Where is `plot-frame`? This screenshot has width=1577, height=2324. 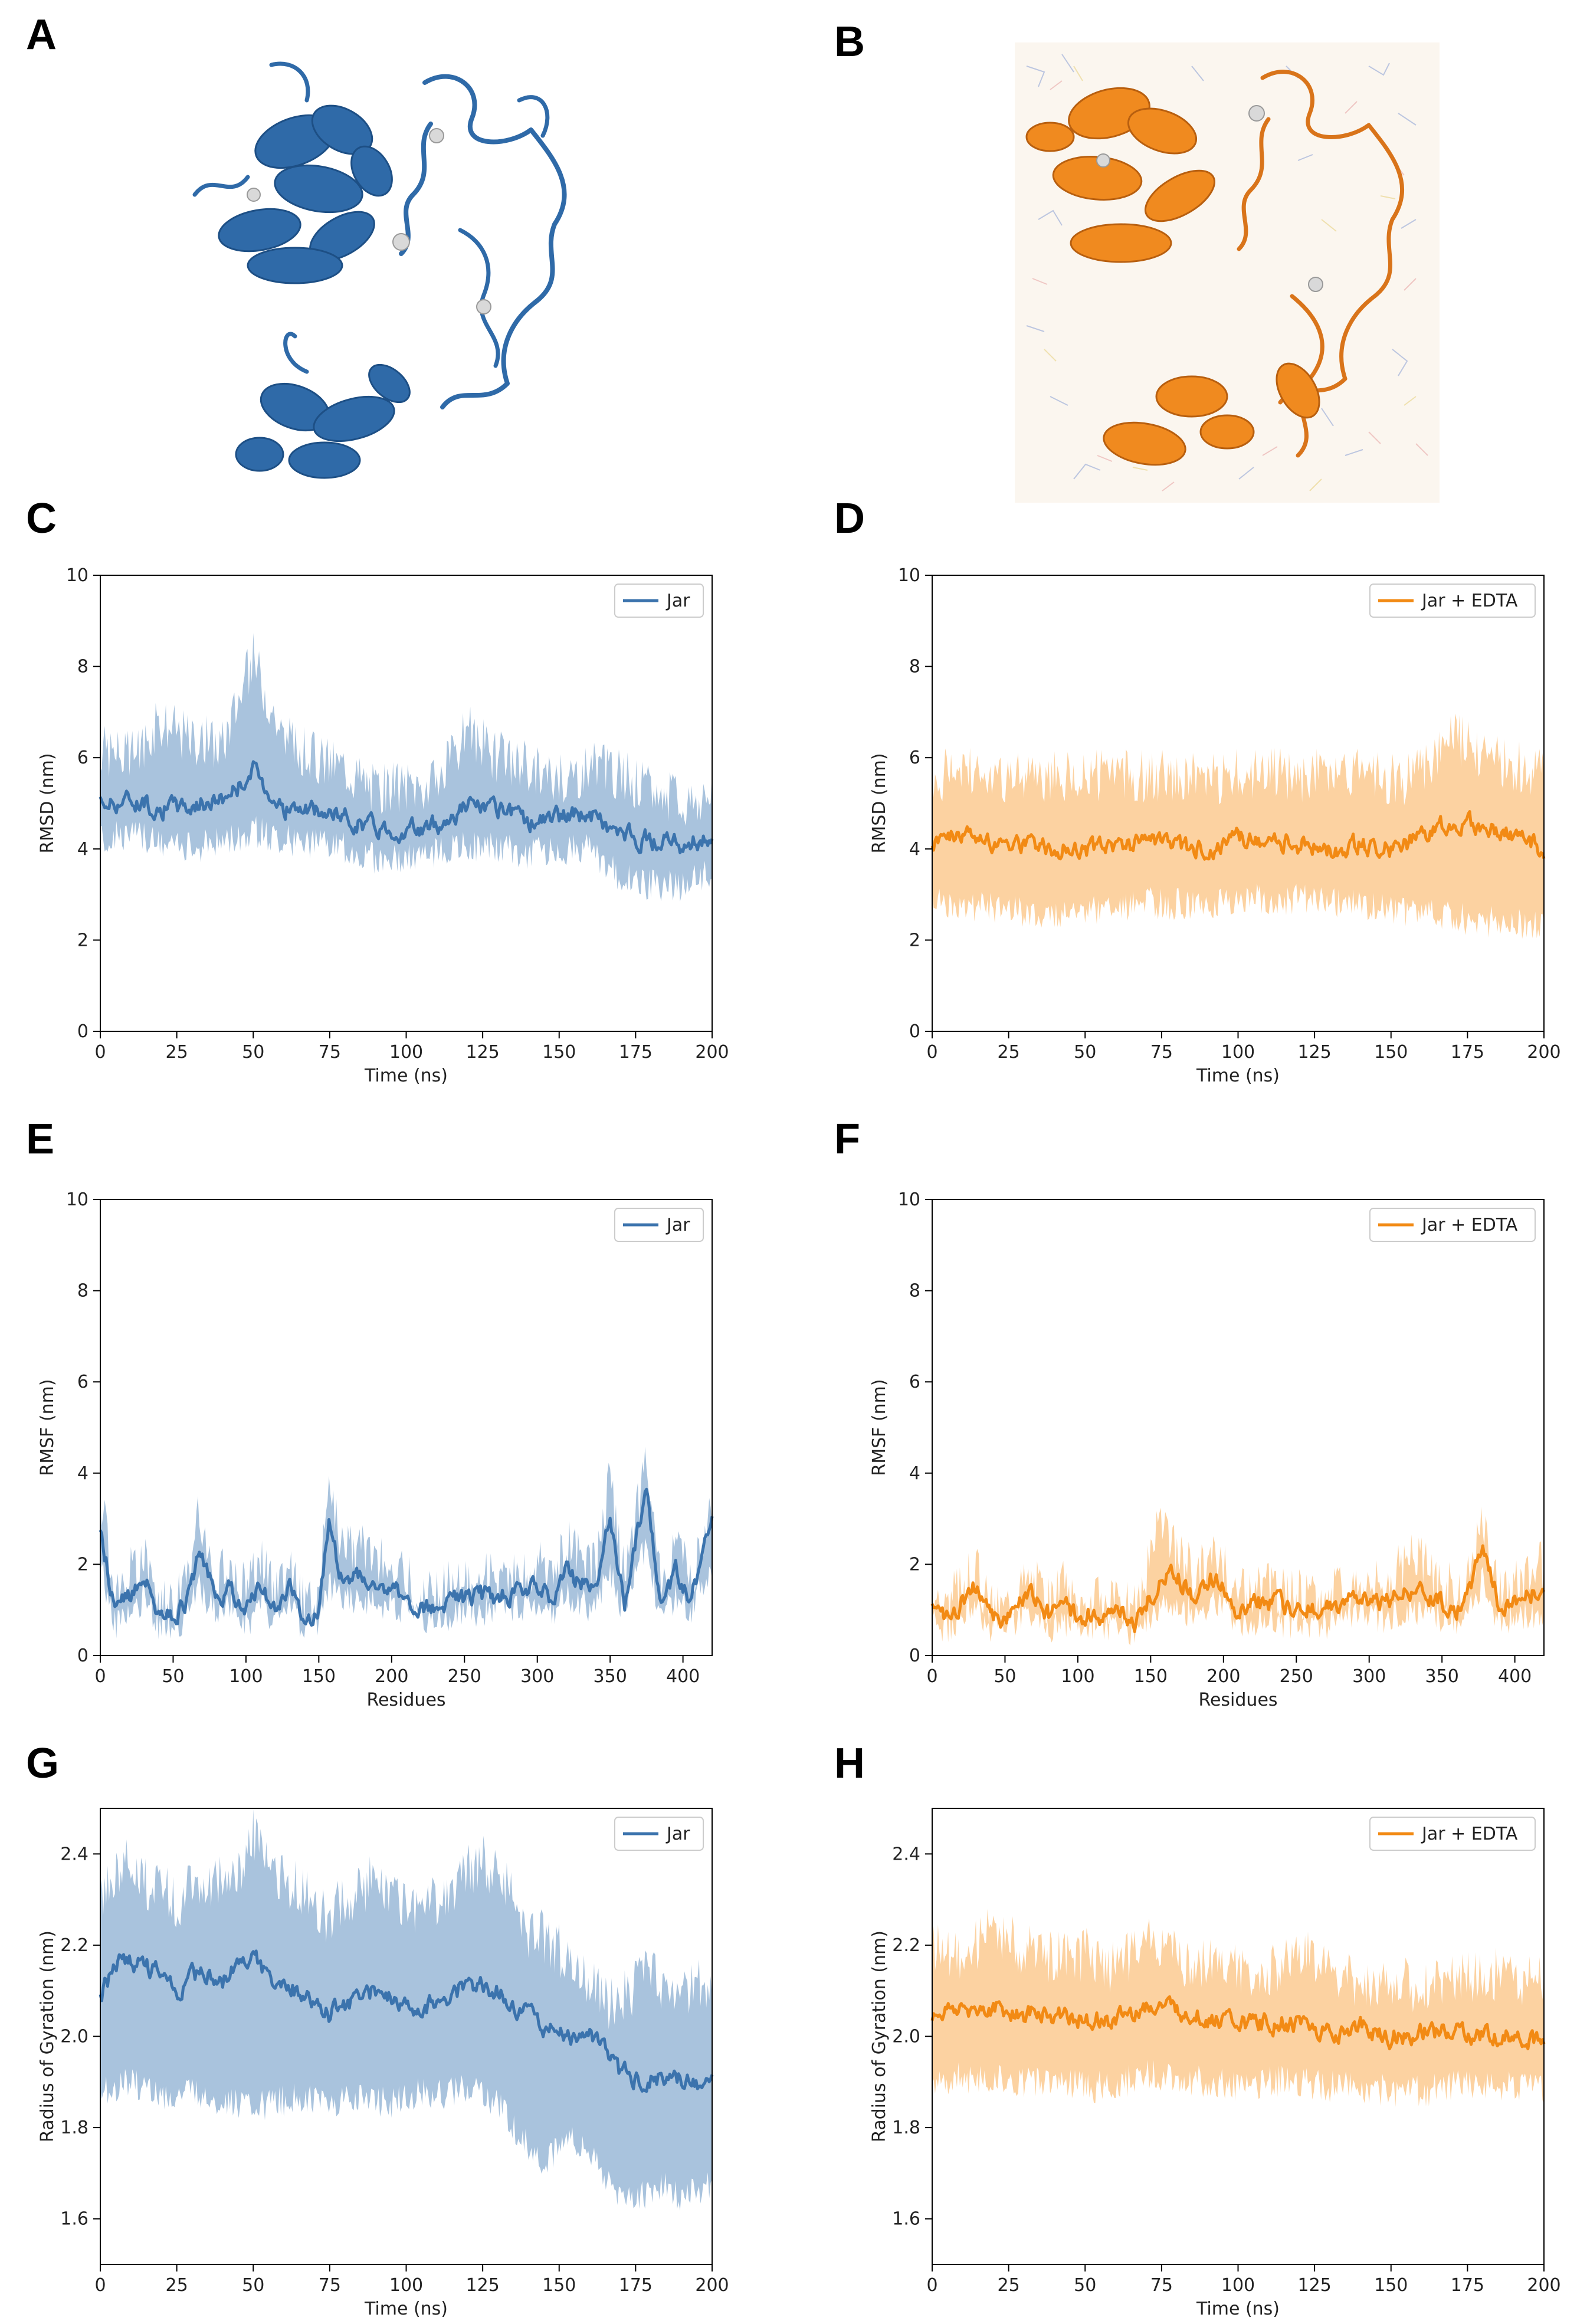 plot-frame is located at coordinates (406, 1427).